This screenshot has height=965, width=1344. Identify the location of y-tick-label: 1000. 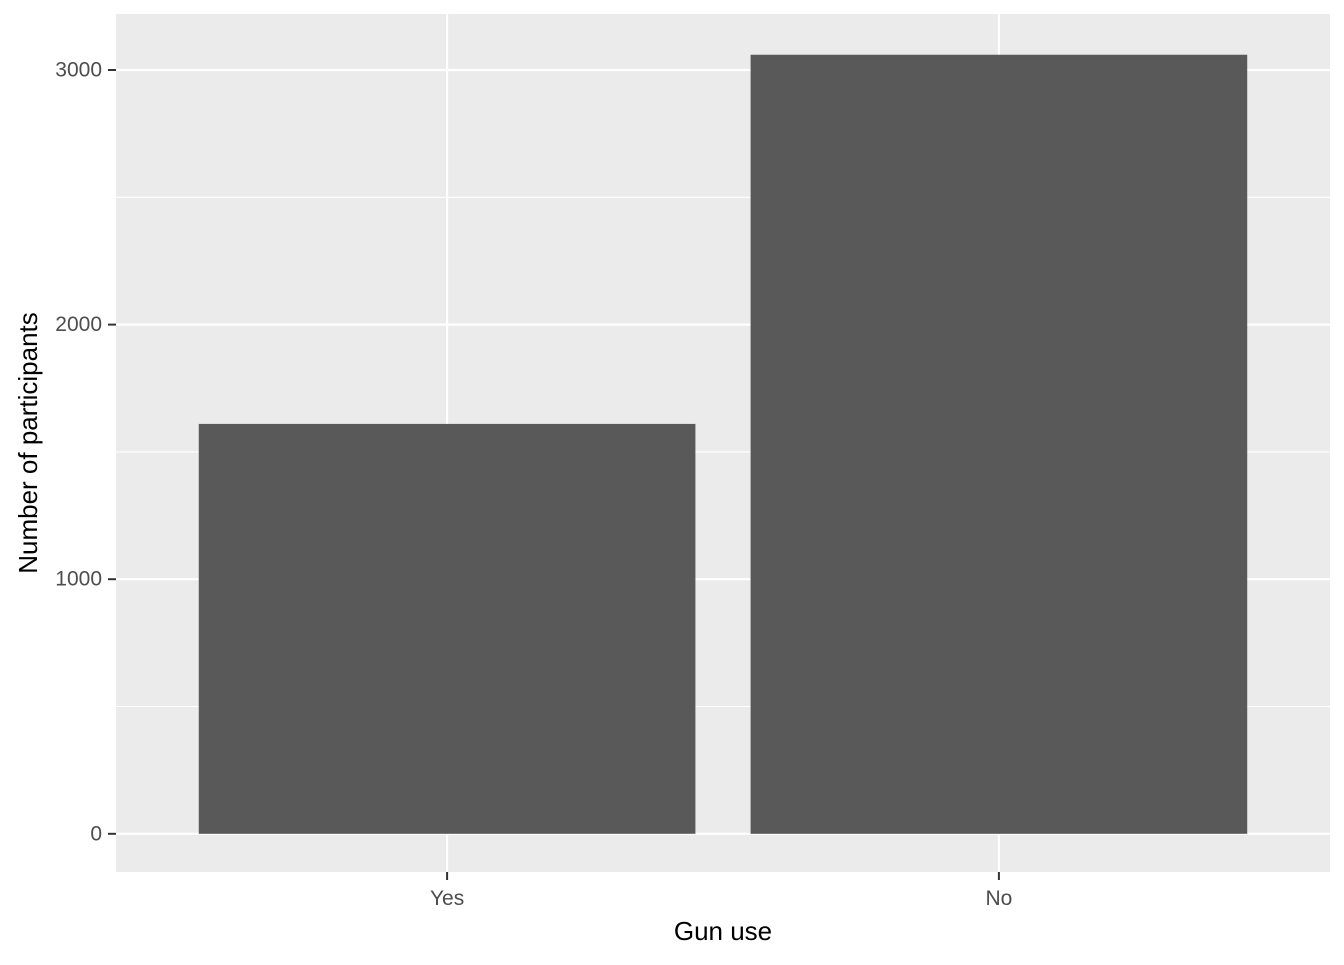
(78, 579).